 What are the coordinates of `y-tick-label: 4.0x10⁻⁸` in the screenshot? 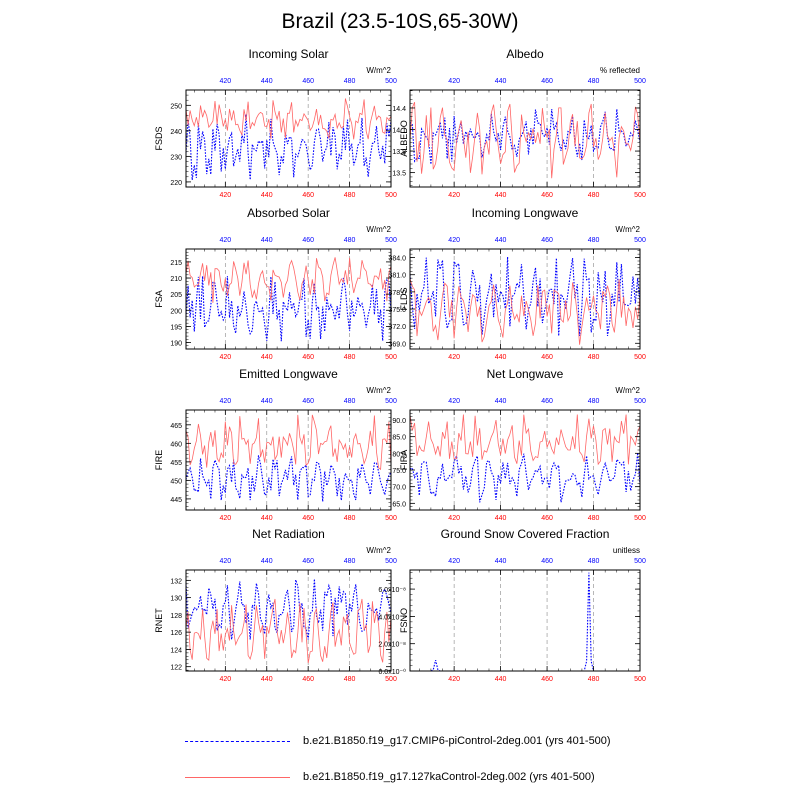 It's located at (392, 617).